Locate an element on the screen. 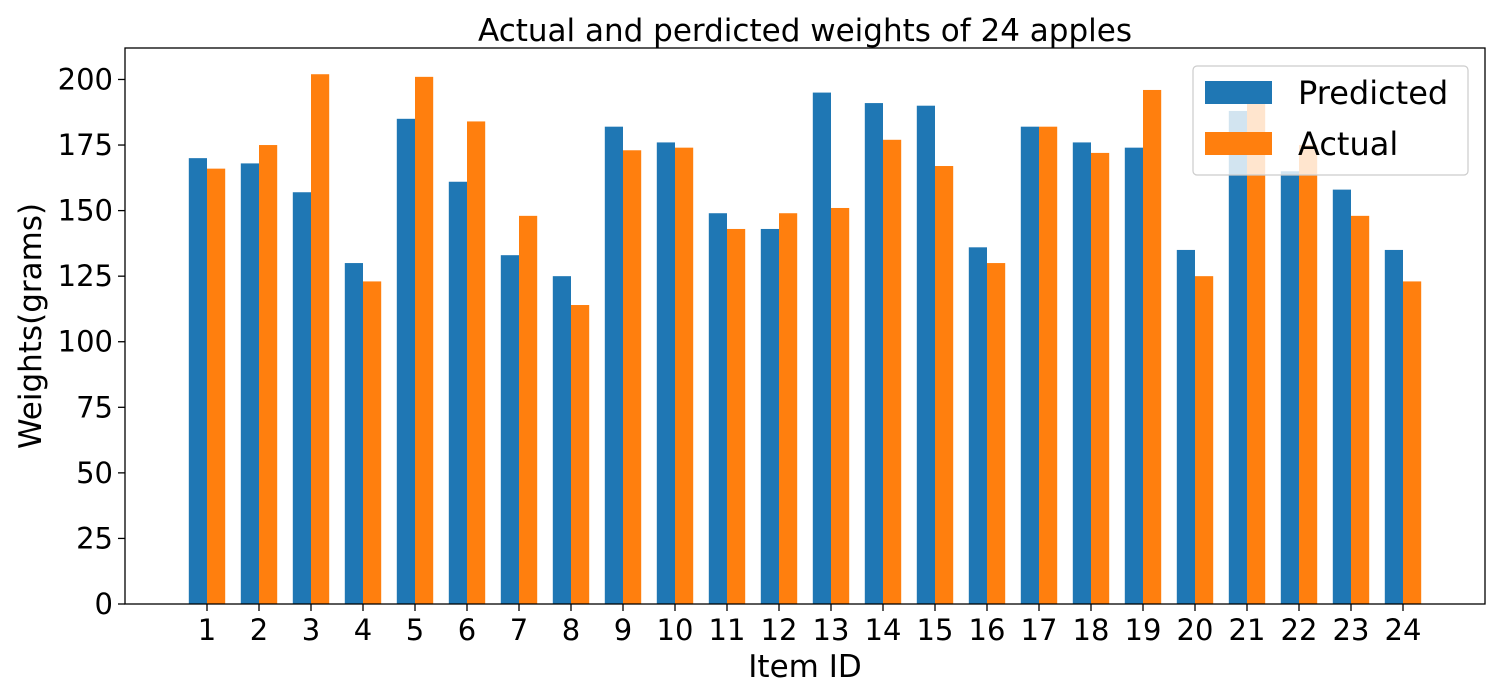  x-tick-label: 22 is located at coordinates (1299, 630).